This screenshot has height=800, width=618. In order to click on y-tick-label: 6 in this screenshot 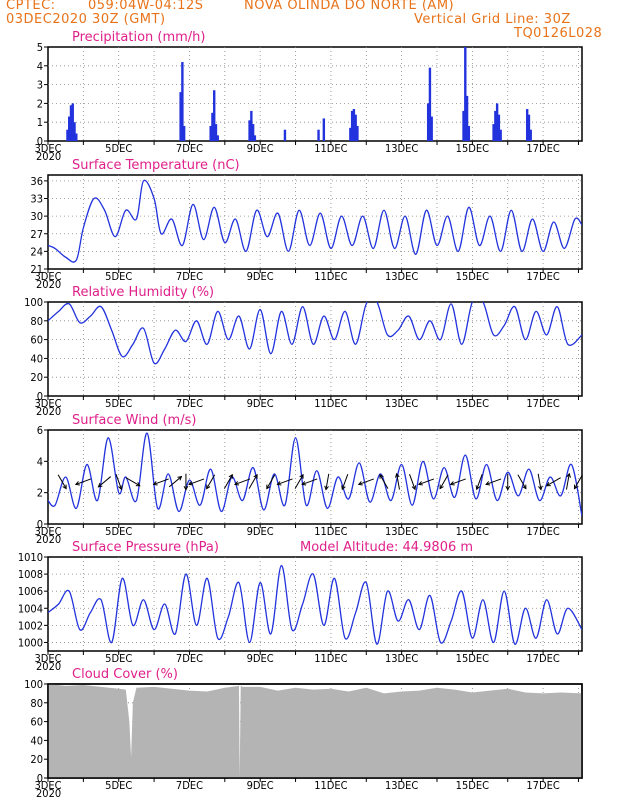, I will do `click(40, 430)`.